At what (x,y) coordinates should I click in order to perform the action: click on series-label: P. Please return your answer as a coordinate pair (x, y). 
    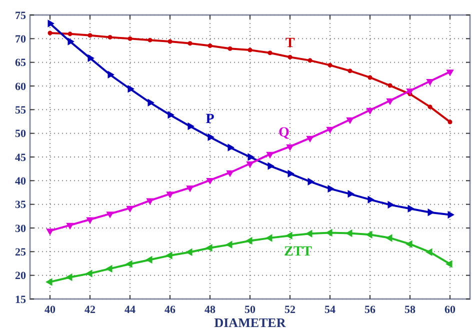
    Looking at the image, I should click on (210, 120).